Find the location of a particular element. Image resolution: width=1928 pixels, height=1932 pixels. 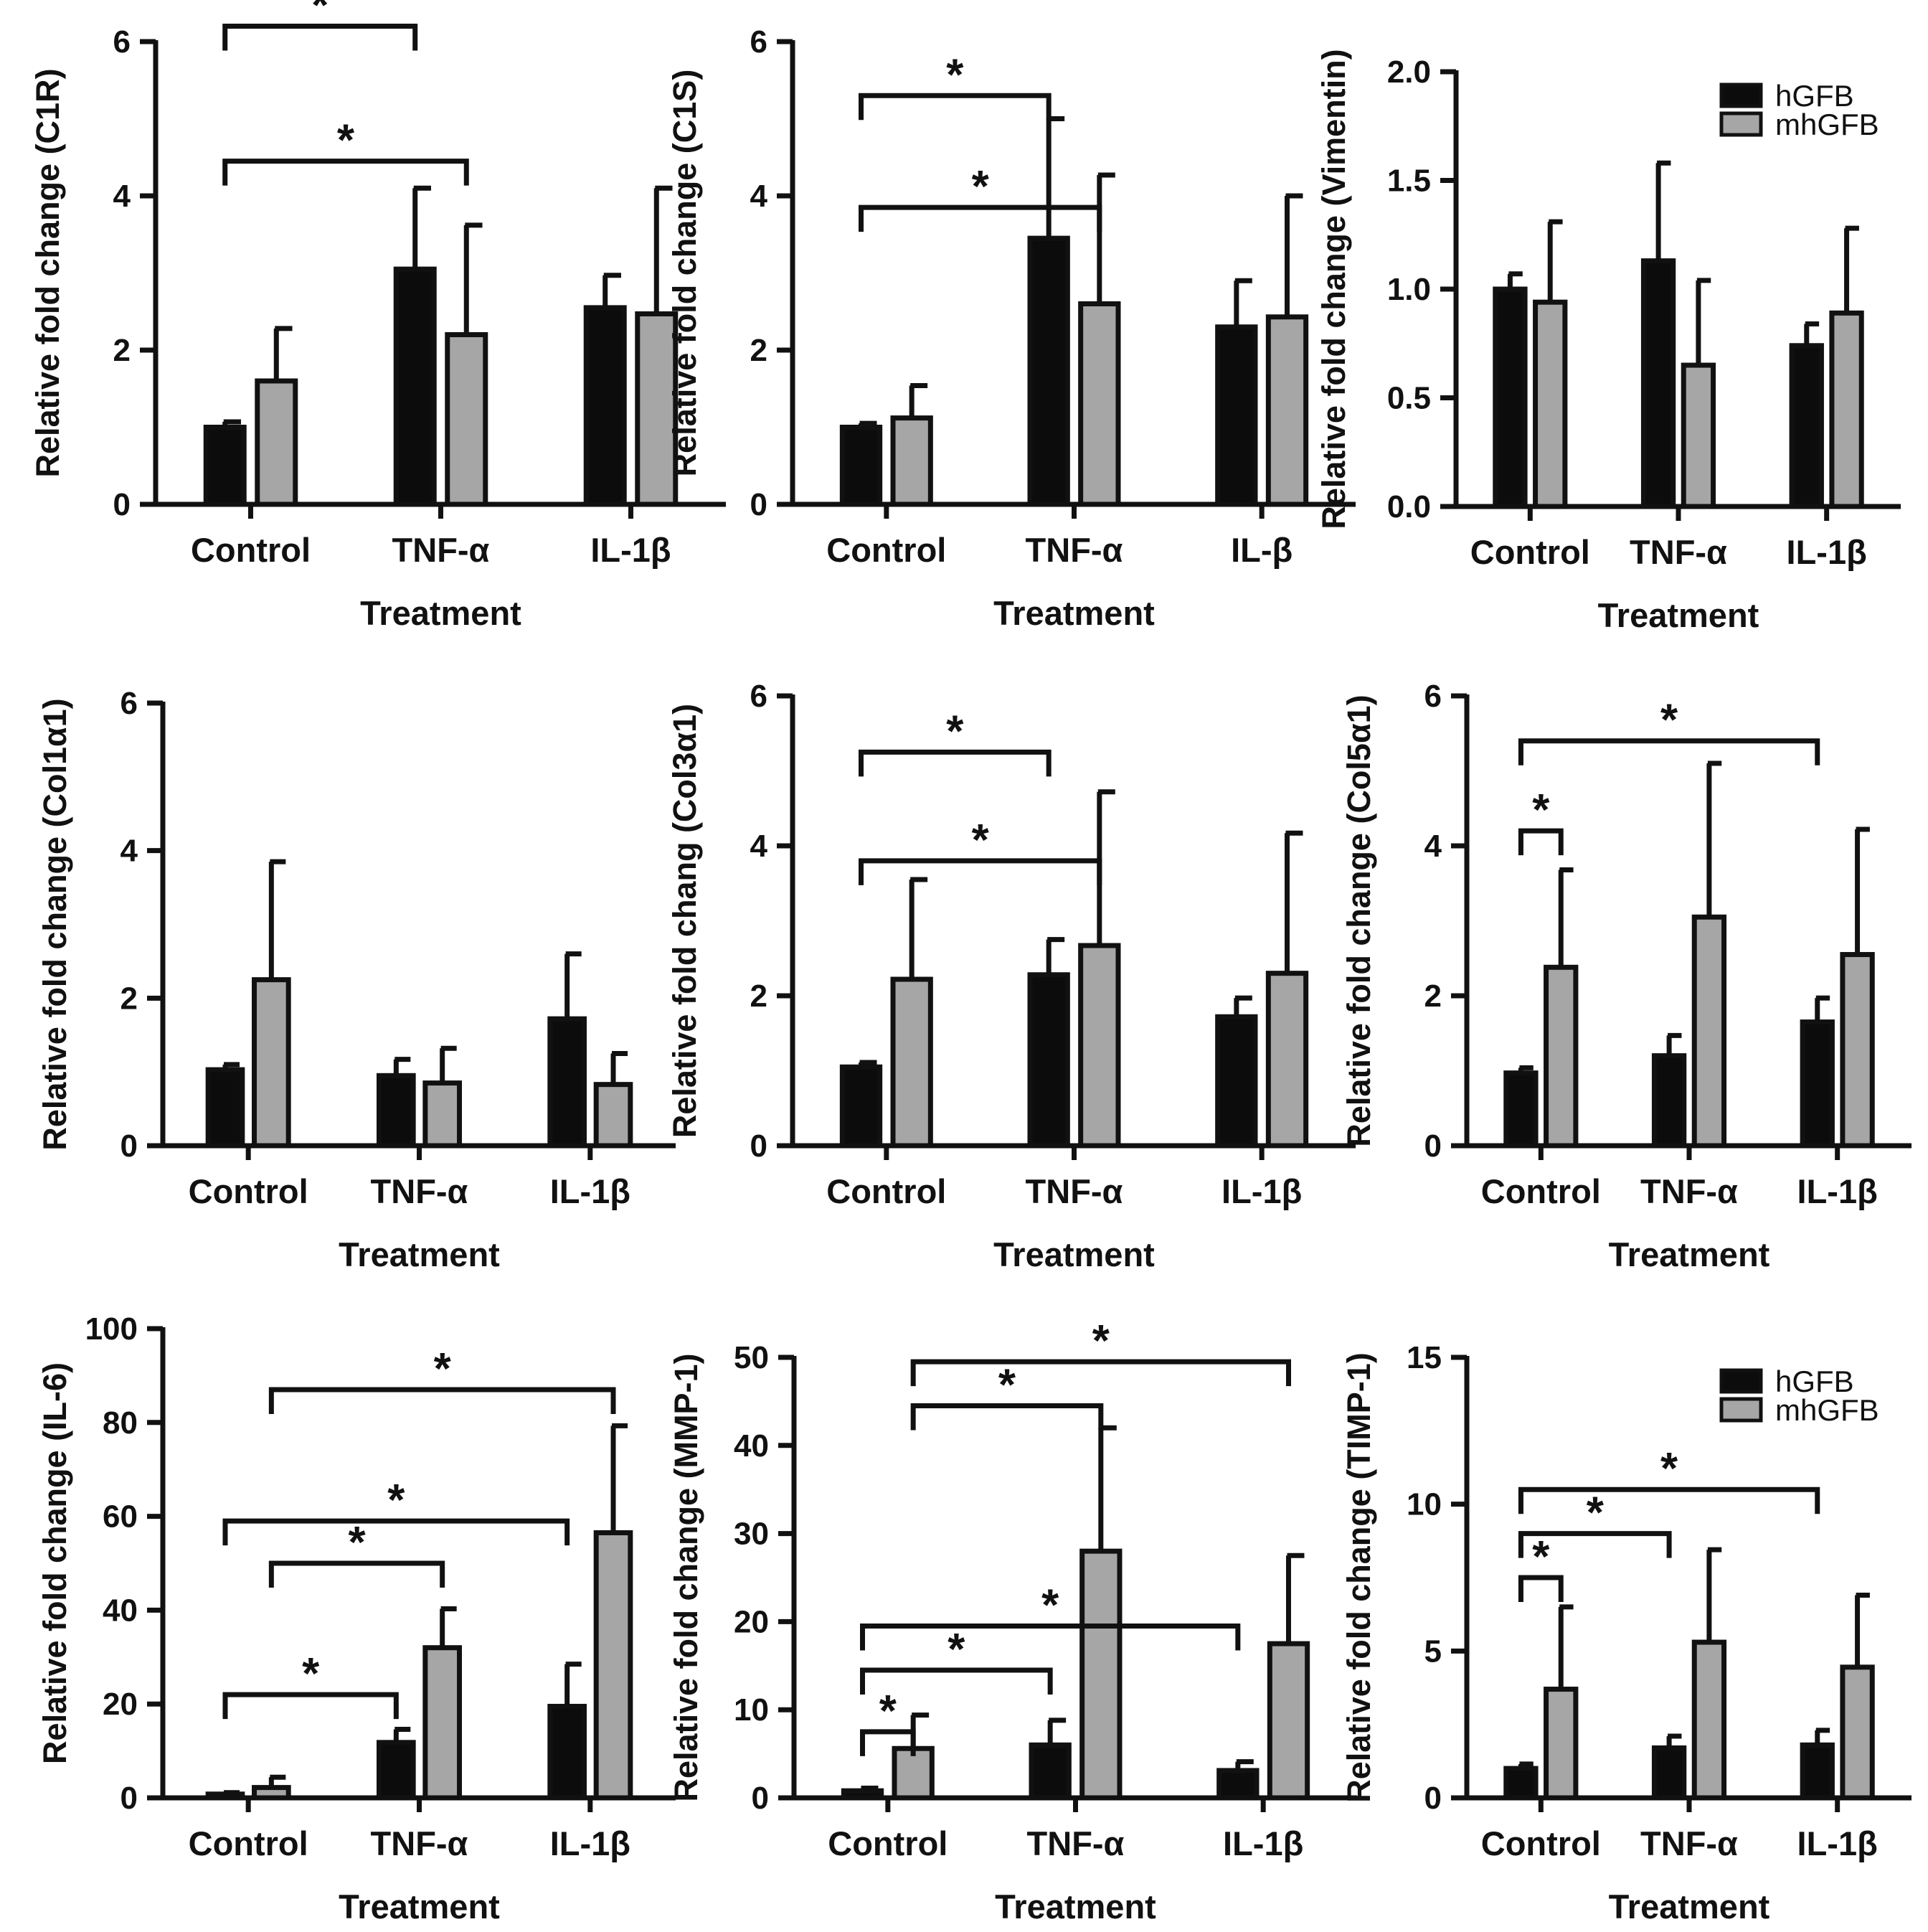

bar-hgfb-il- is located at coordinates (1236, 415).